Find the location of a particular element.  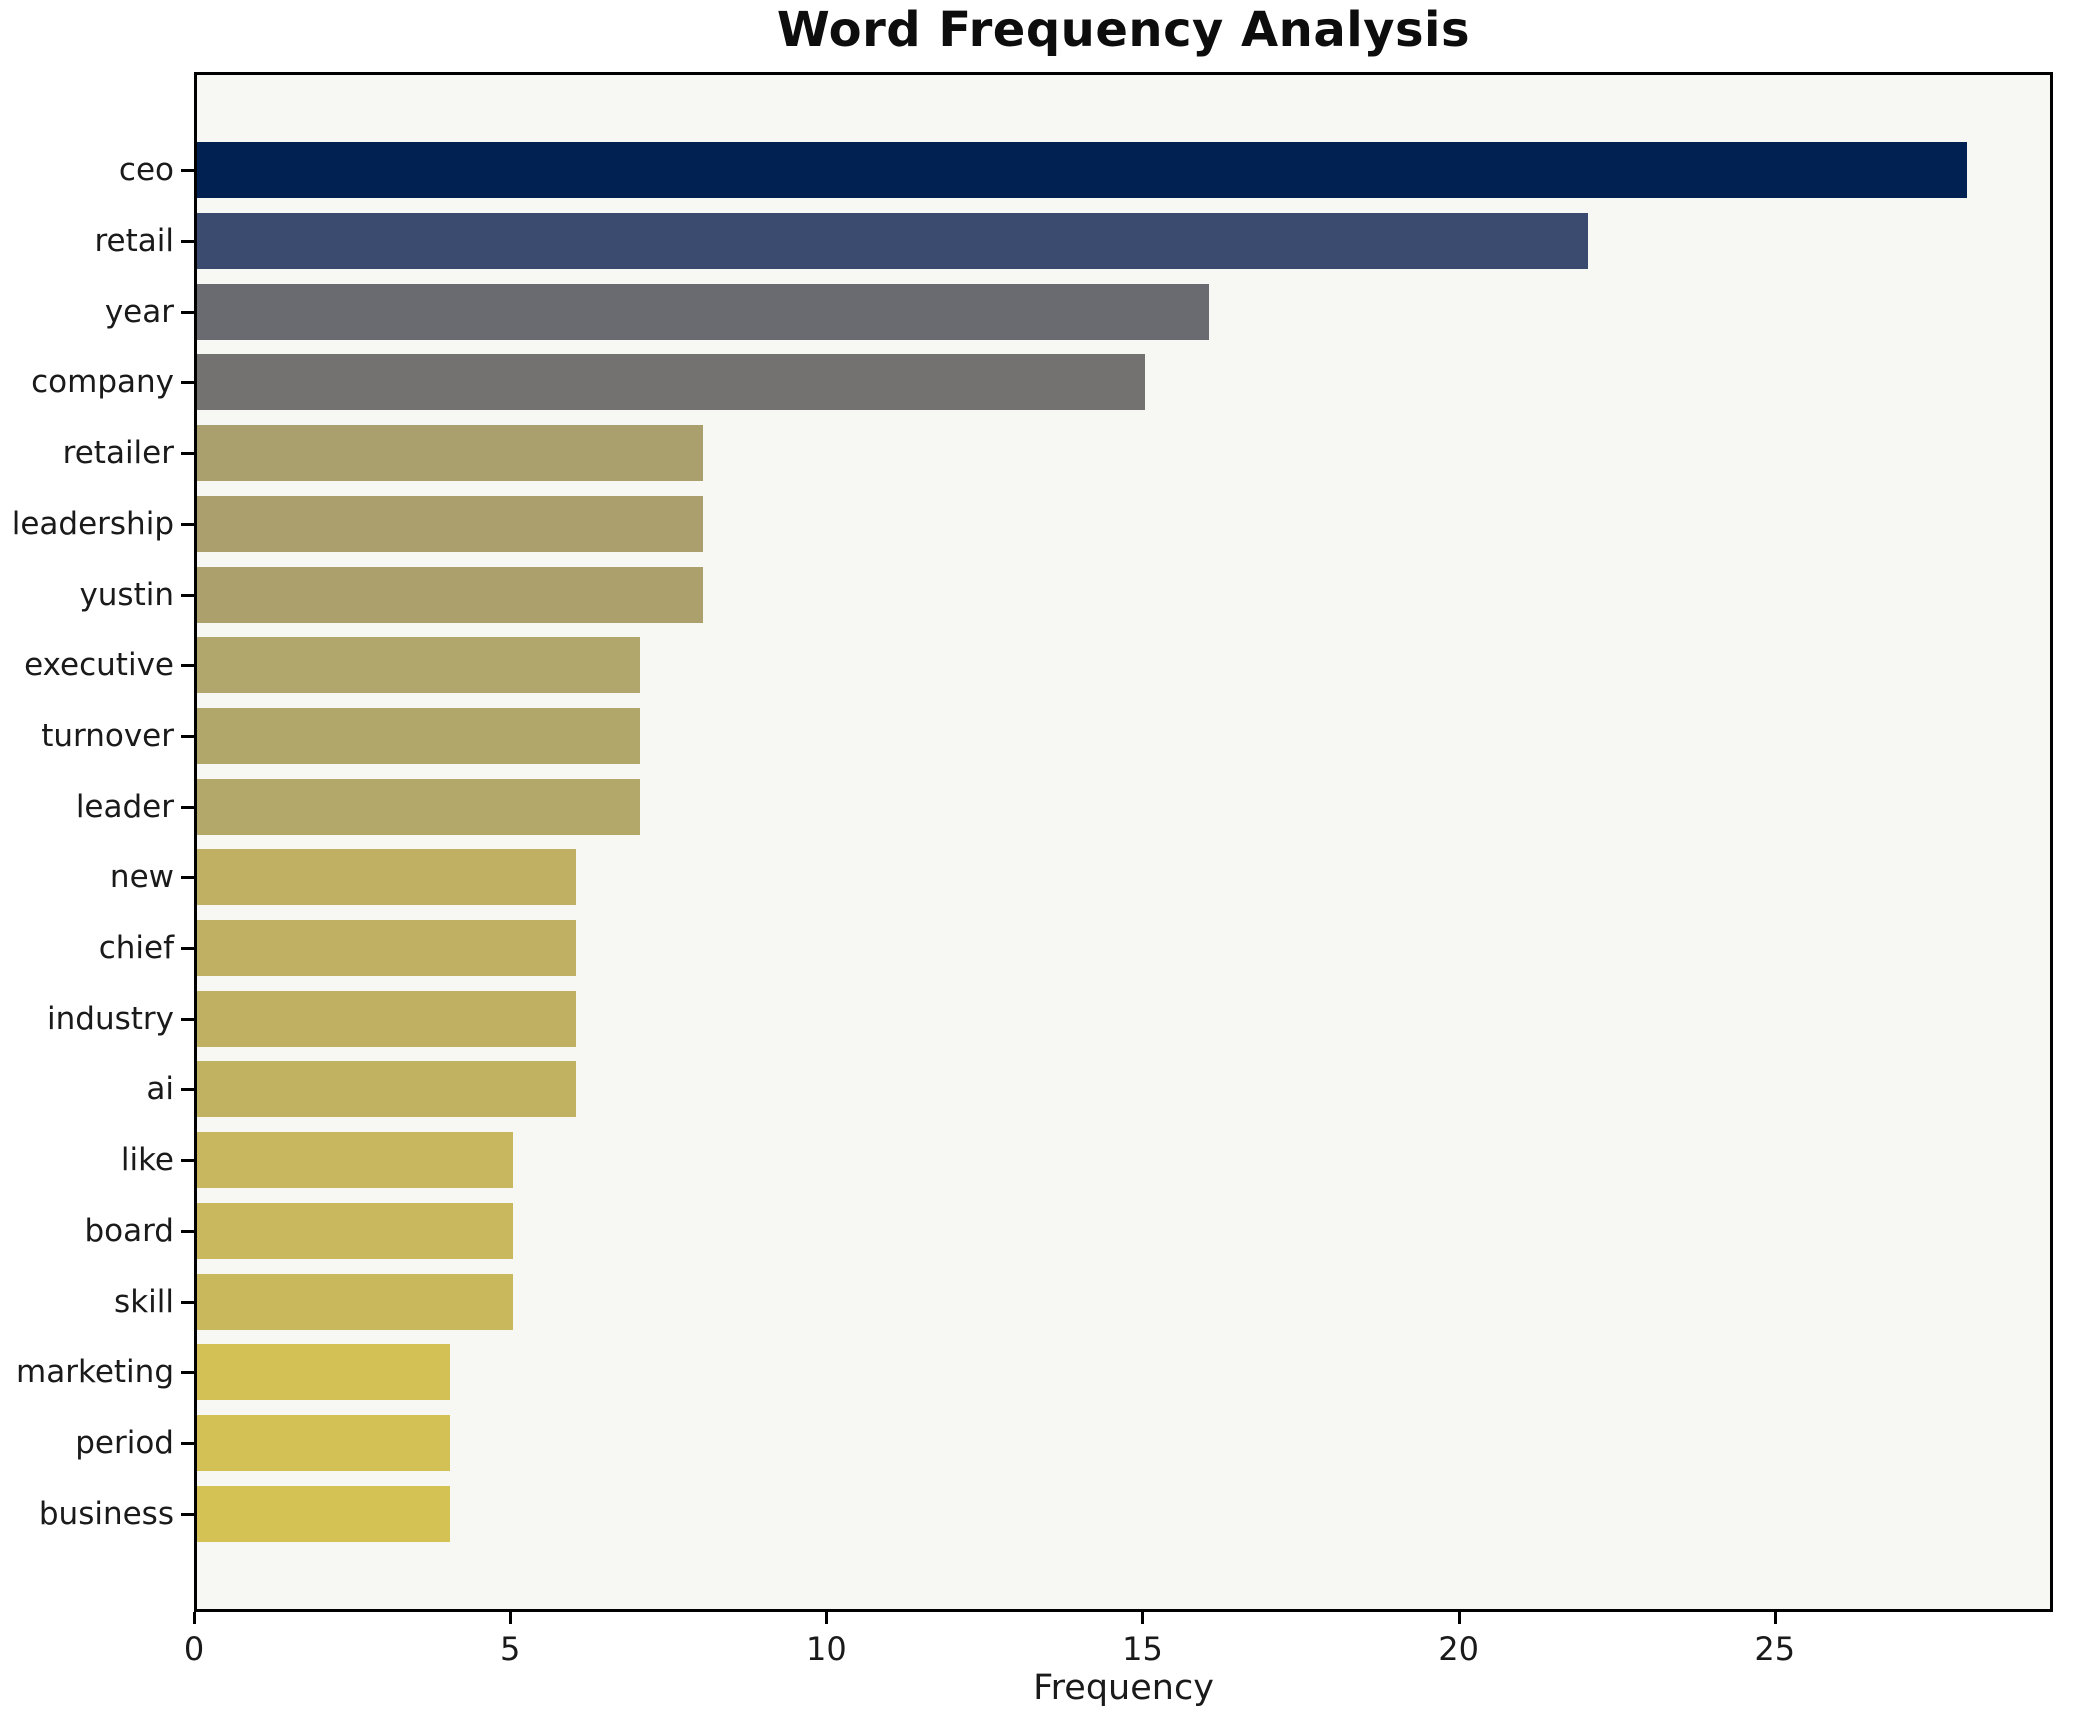

y-tick-label-skill: skill is located at coordinates (144, 1301).